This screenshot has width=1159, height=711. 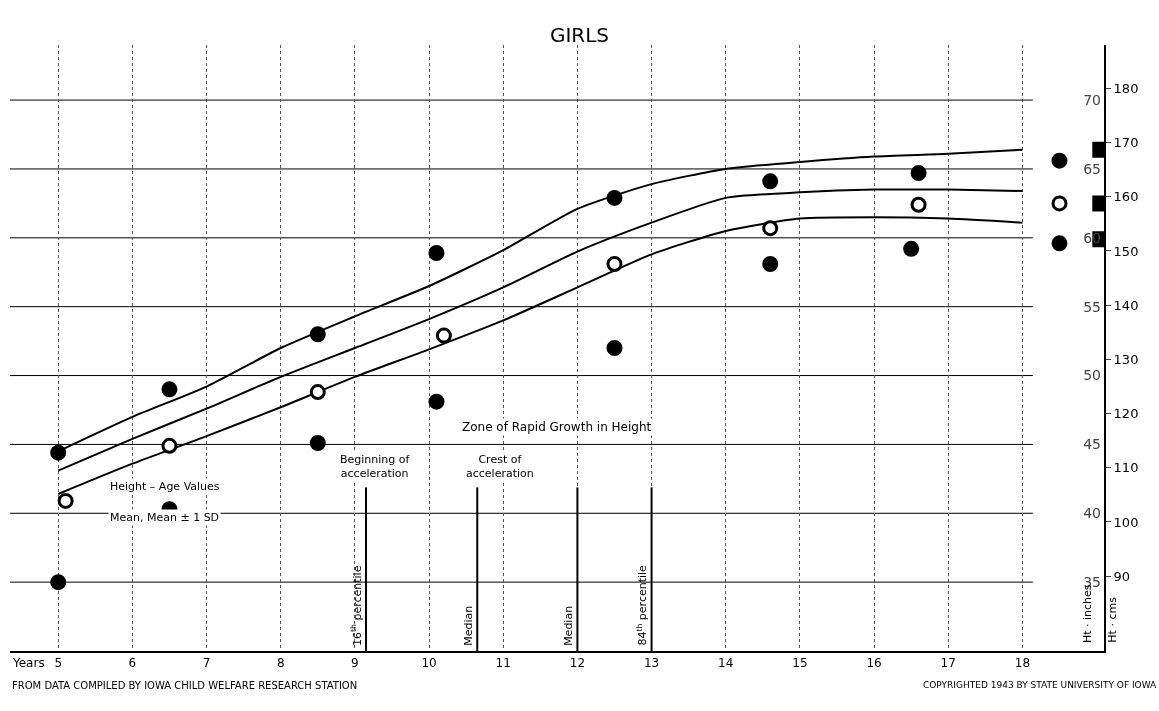 I want to click on x-tick-label: 14, so click(x=726, y=663).